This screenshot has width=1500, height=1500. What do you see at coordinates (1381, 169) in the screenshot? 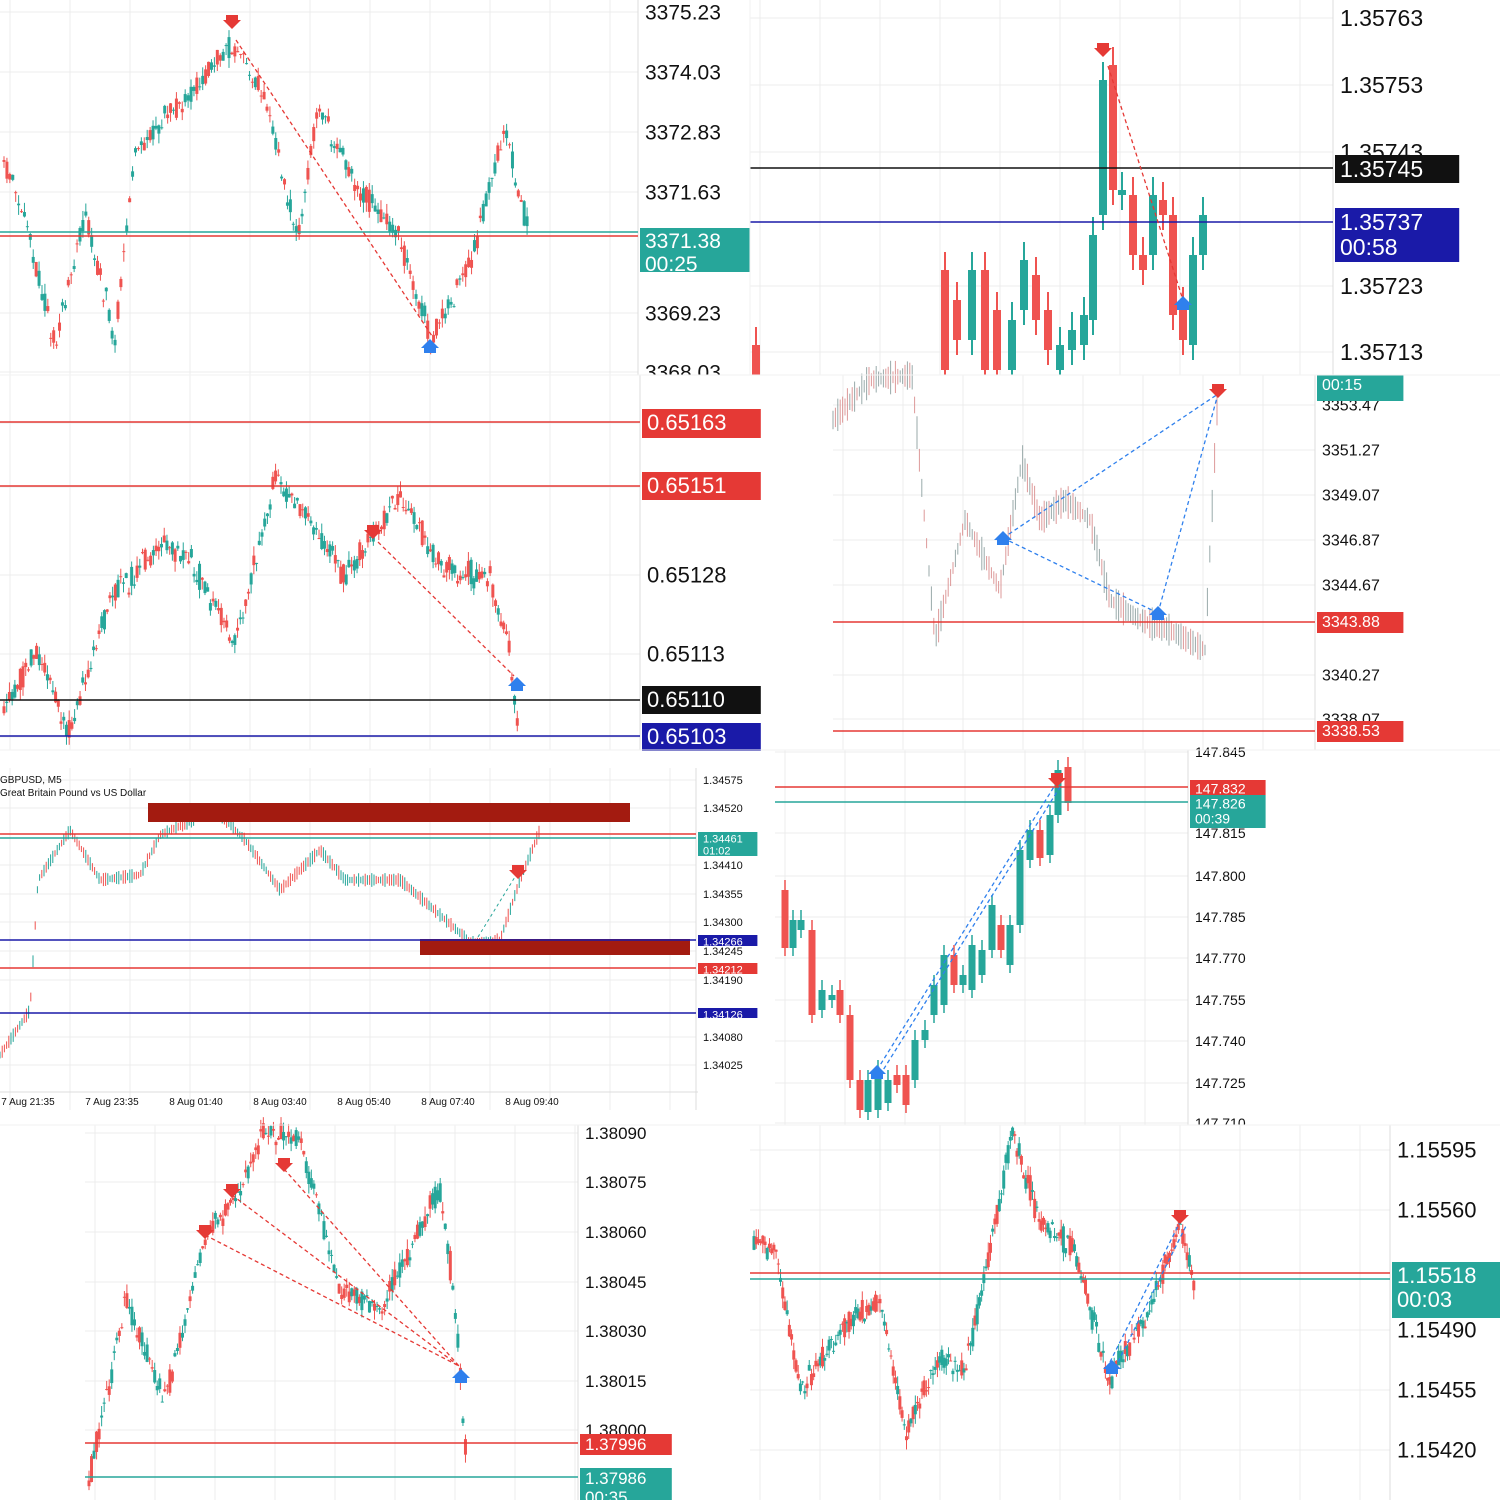
I see `price-tag-value: 1.35745` at bounding box center [1381, 169].